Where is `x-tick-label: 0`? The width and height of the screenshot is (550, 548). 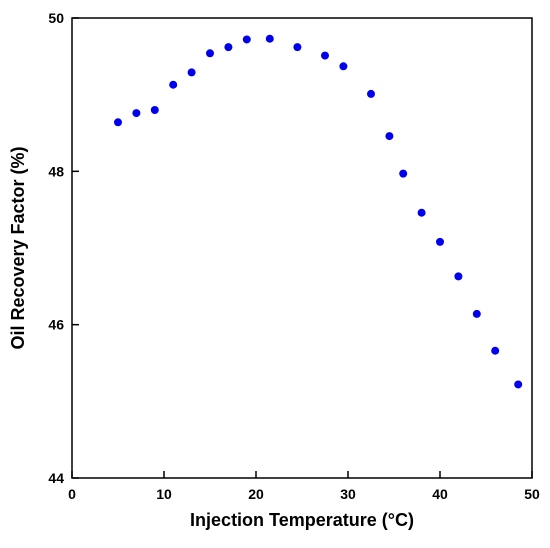 x-tick-label: 0 is located at coordinates (72, 494).